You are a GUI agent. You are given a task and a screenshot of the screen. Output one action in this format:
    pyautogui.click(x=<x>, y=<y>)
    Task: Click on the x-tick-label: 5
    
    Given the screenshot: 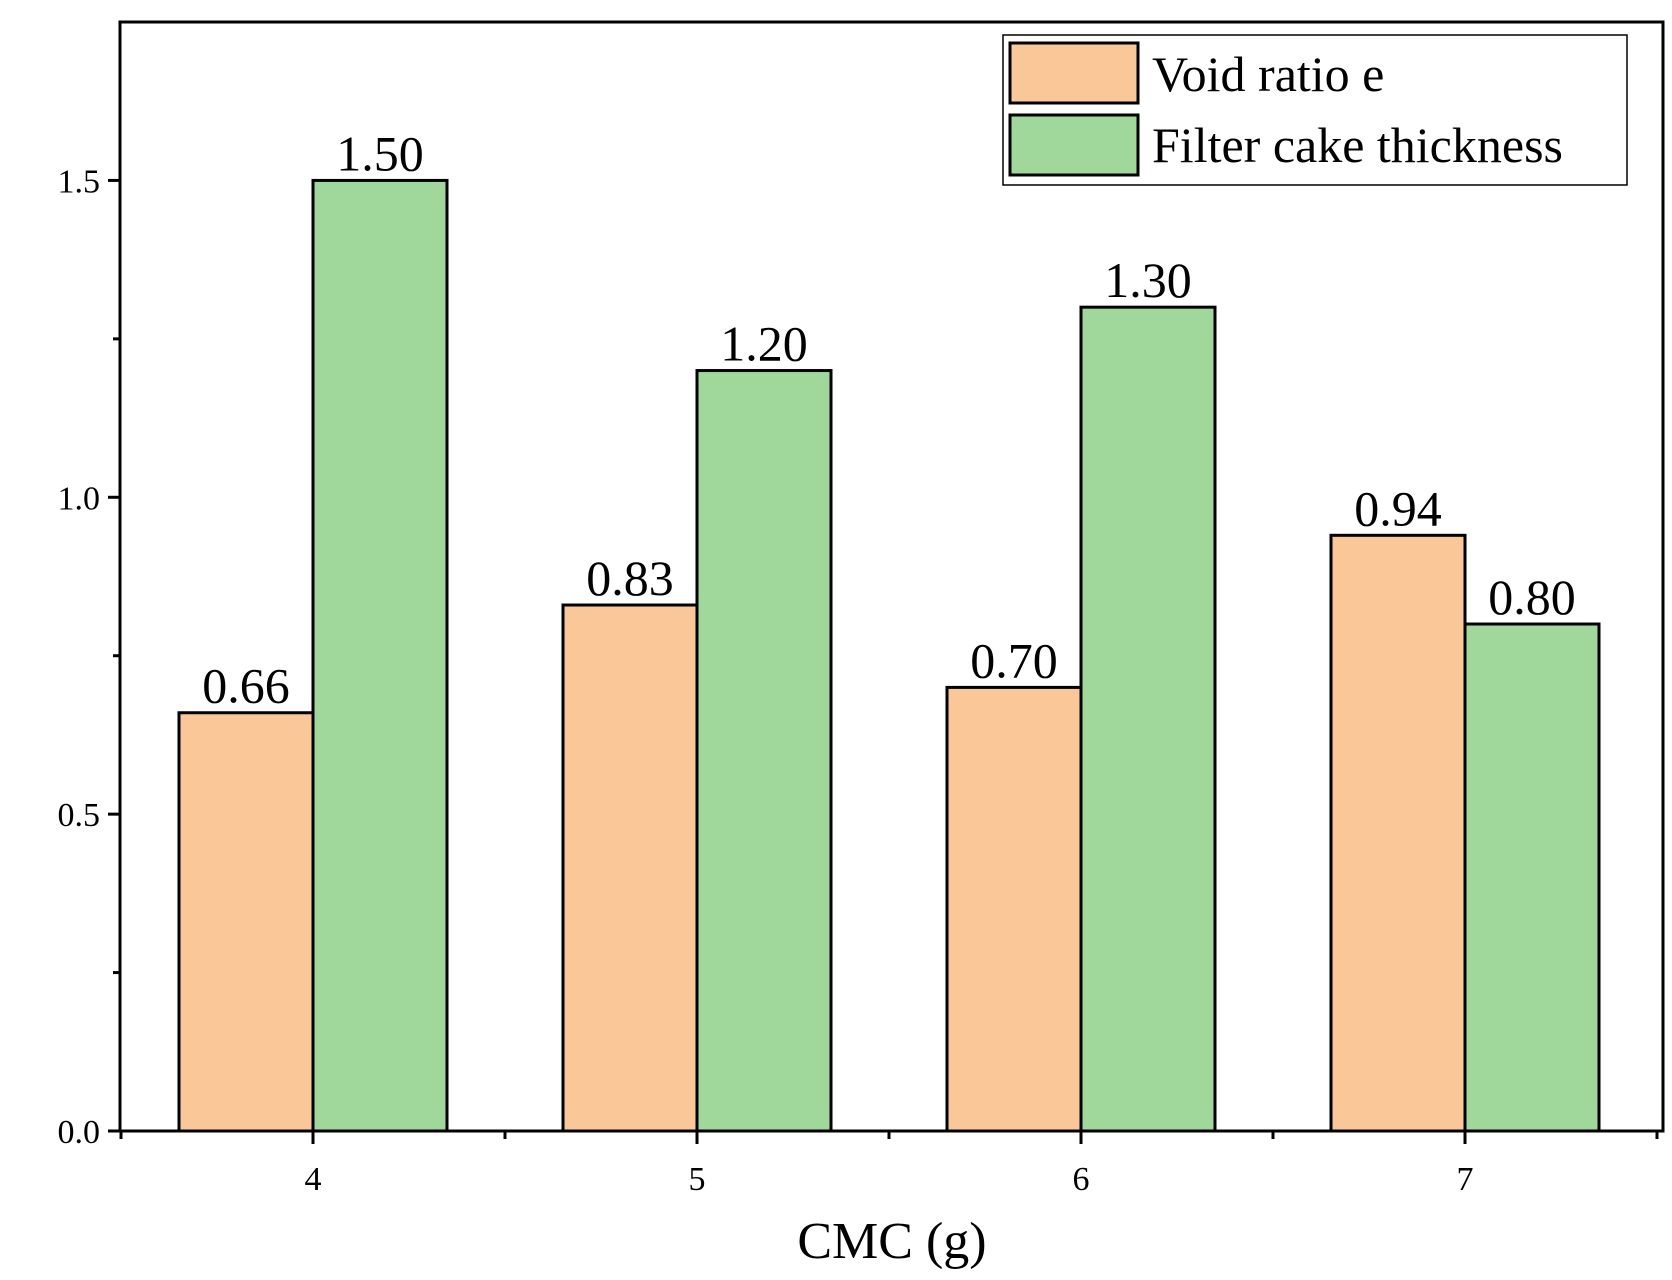 What is the action you would take?
    pyautogui.click(x=697, y=1179)
    